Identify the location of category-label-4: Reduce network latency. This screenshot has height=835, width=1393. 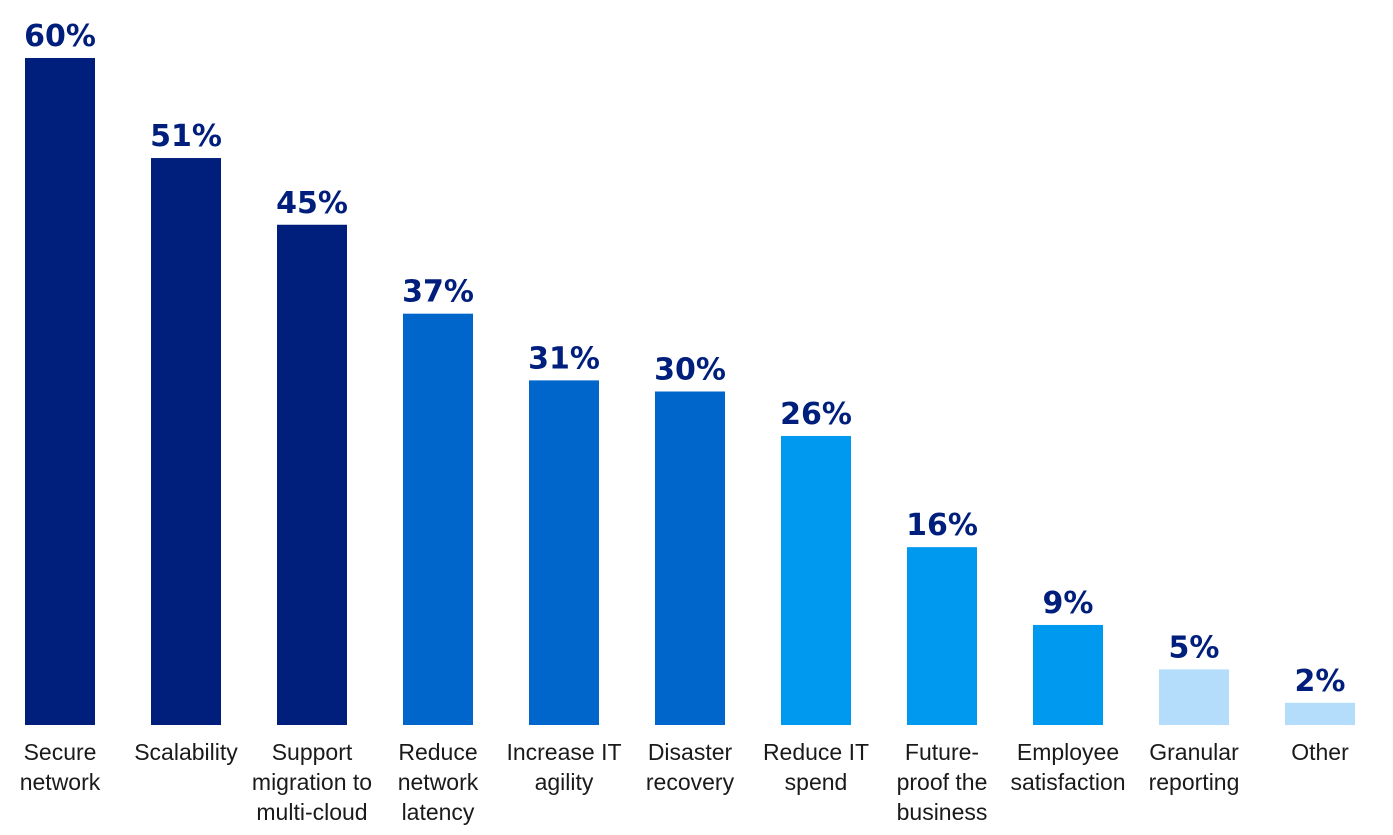
(438, 782).